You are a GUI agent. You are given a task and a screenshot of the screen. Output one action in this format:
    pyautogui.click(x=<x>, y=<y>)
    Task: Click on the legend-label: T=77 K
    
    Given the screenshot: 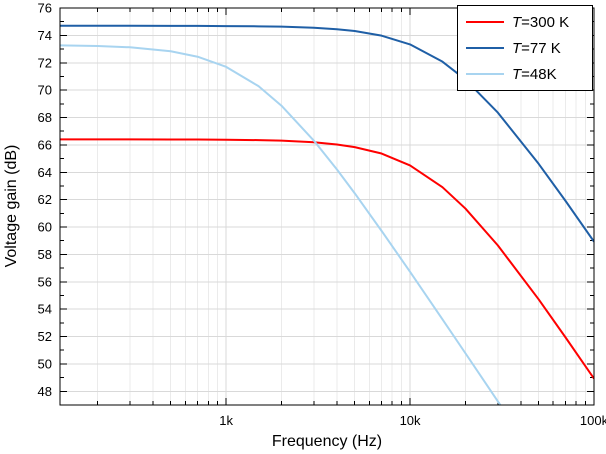 What is the action you would take?
    pyautogui.click(x=536, y=48)
    